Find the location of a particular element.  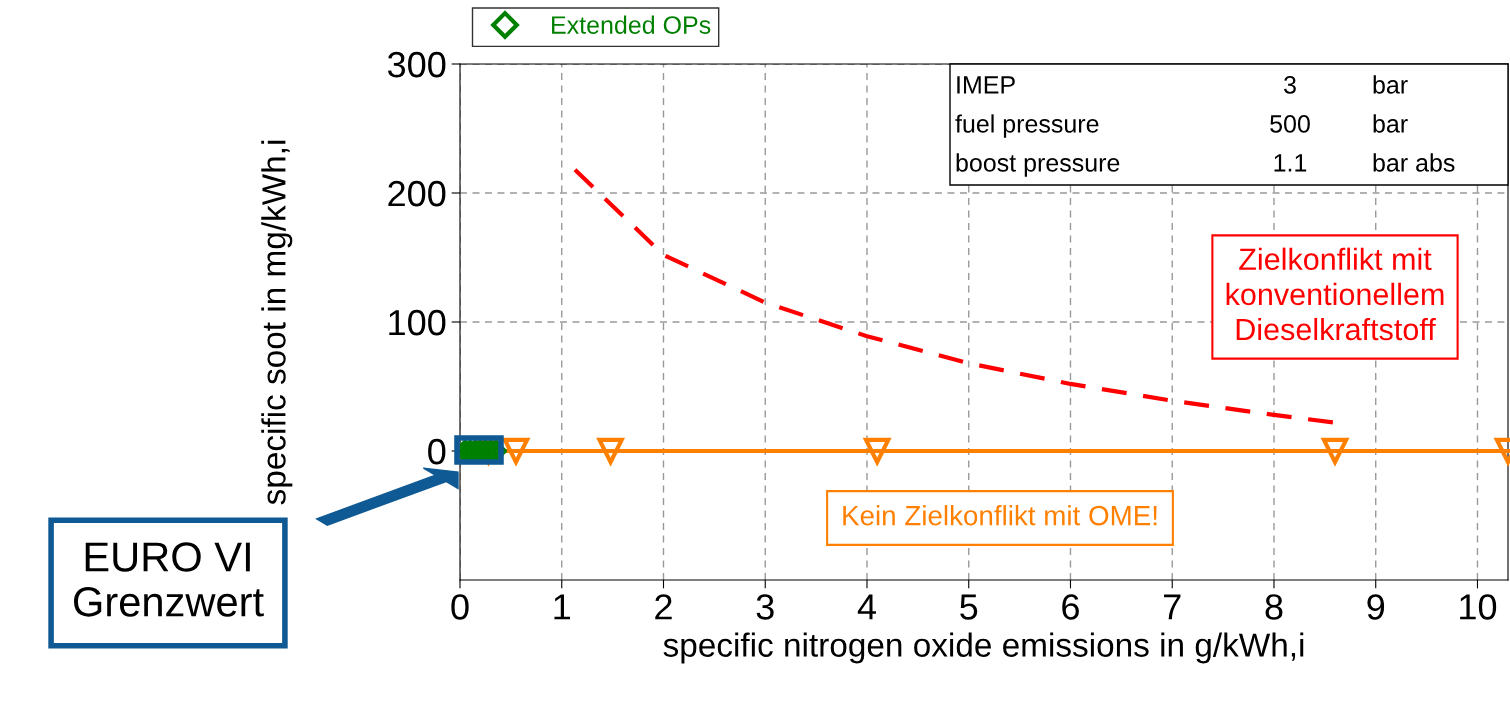

legend-label: Extended OPs is located at coordinates (631, 24).